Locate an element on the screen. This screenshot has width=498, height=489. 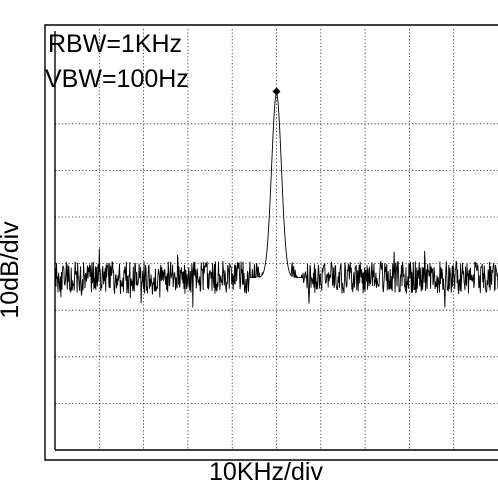
annotation-vbw: VBW=100Hz is located at coordinates (117, 79).